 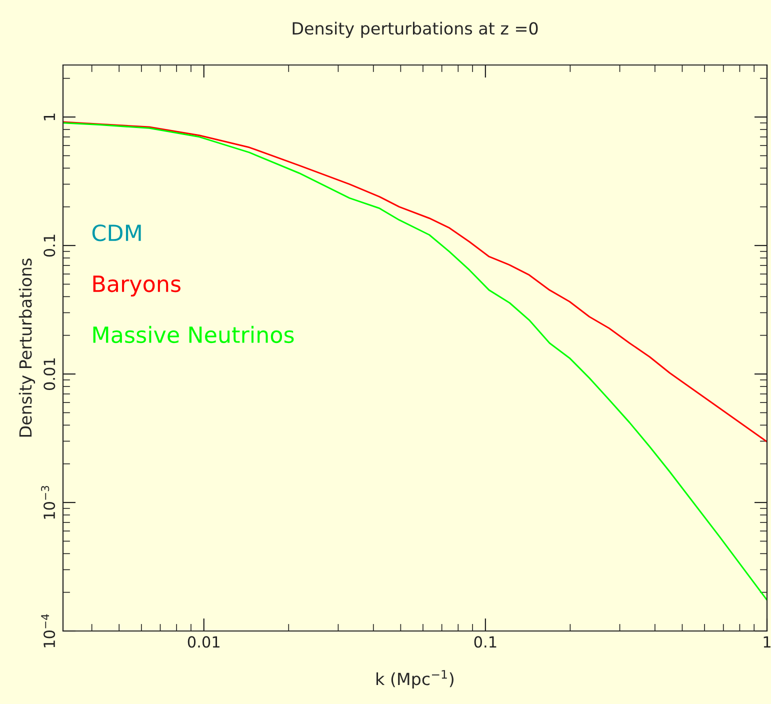 What do you see at coordinates (48, 631) in the screenshot?
I see `y-tick-label: 10$^{−4}$` at bounding box center [48, 631].